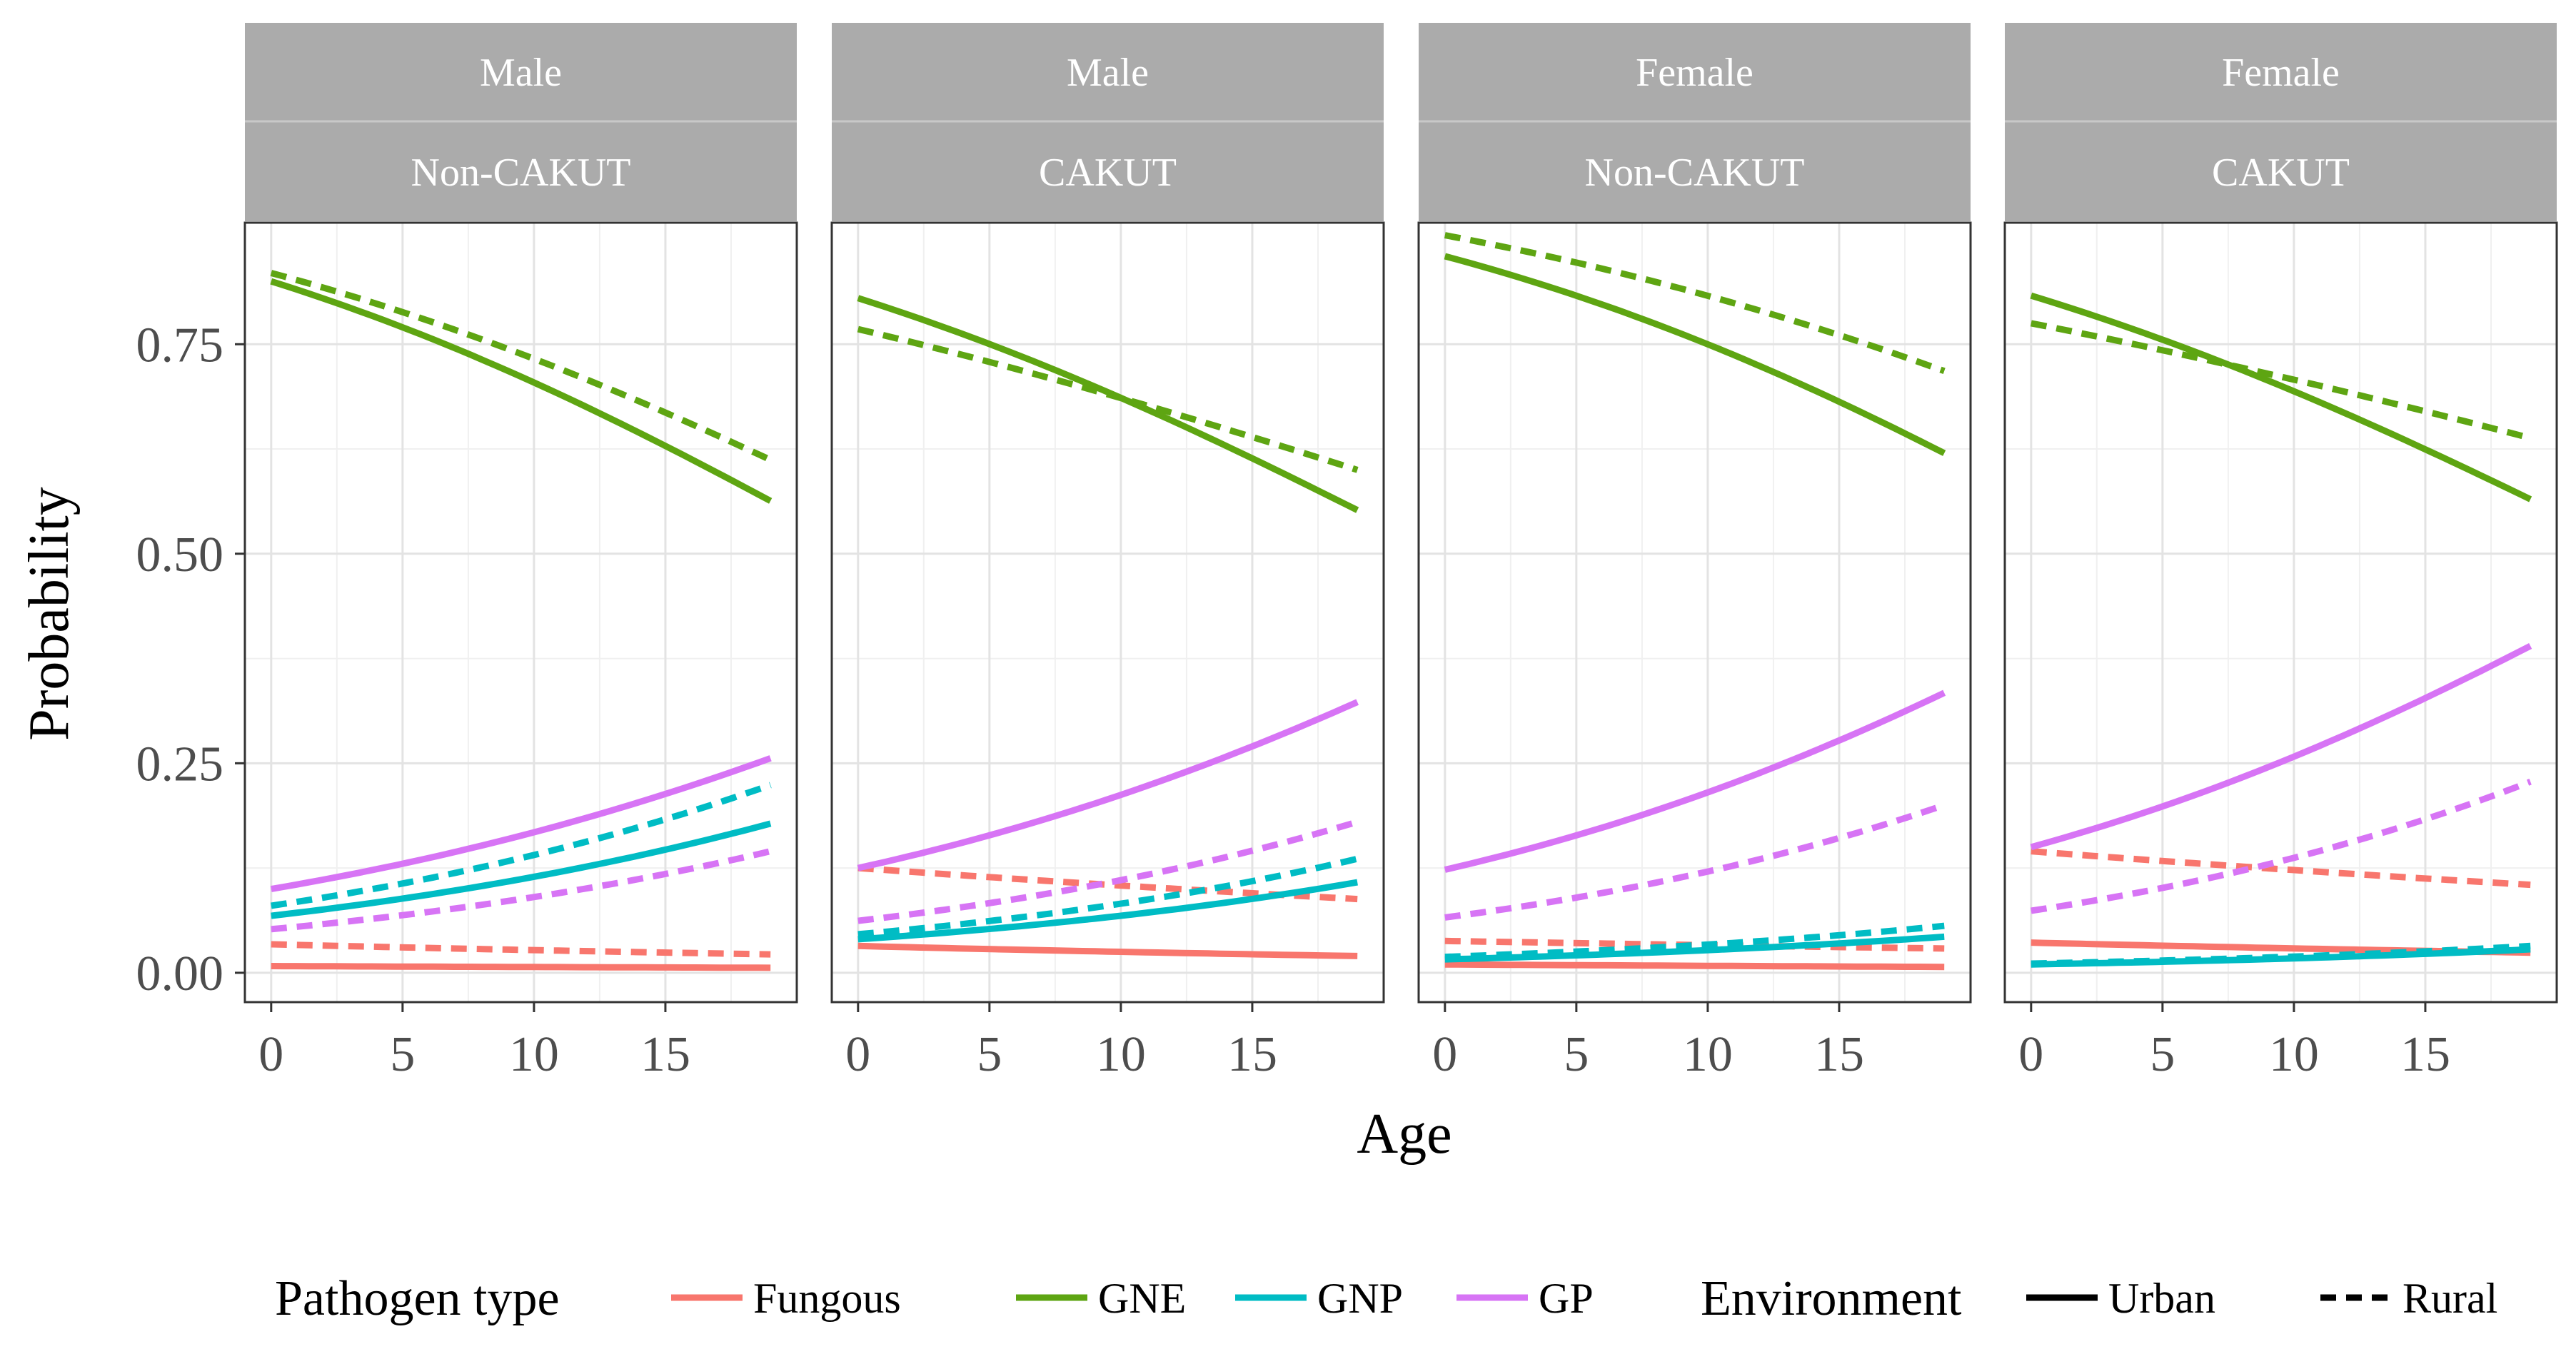  I want to click on y-tick-label: 0.00, so click(180, 973).